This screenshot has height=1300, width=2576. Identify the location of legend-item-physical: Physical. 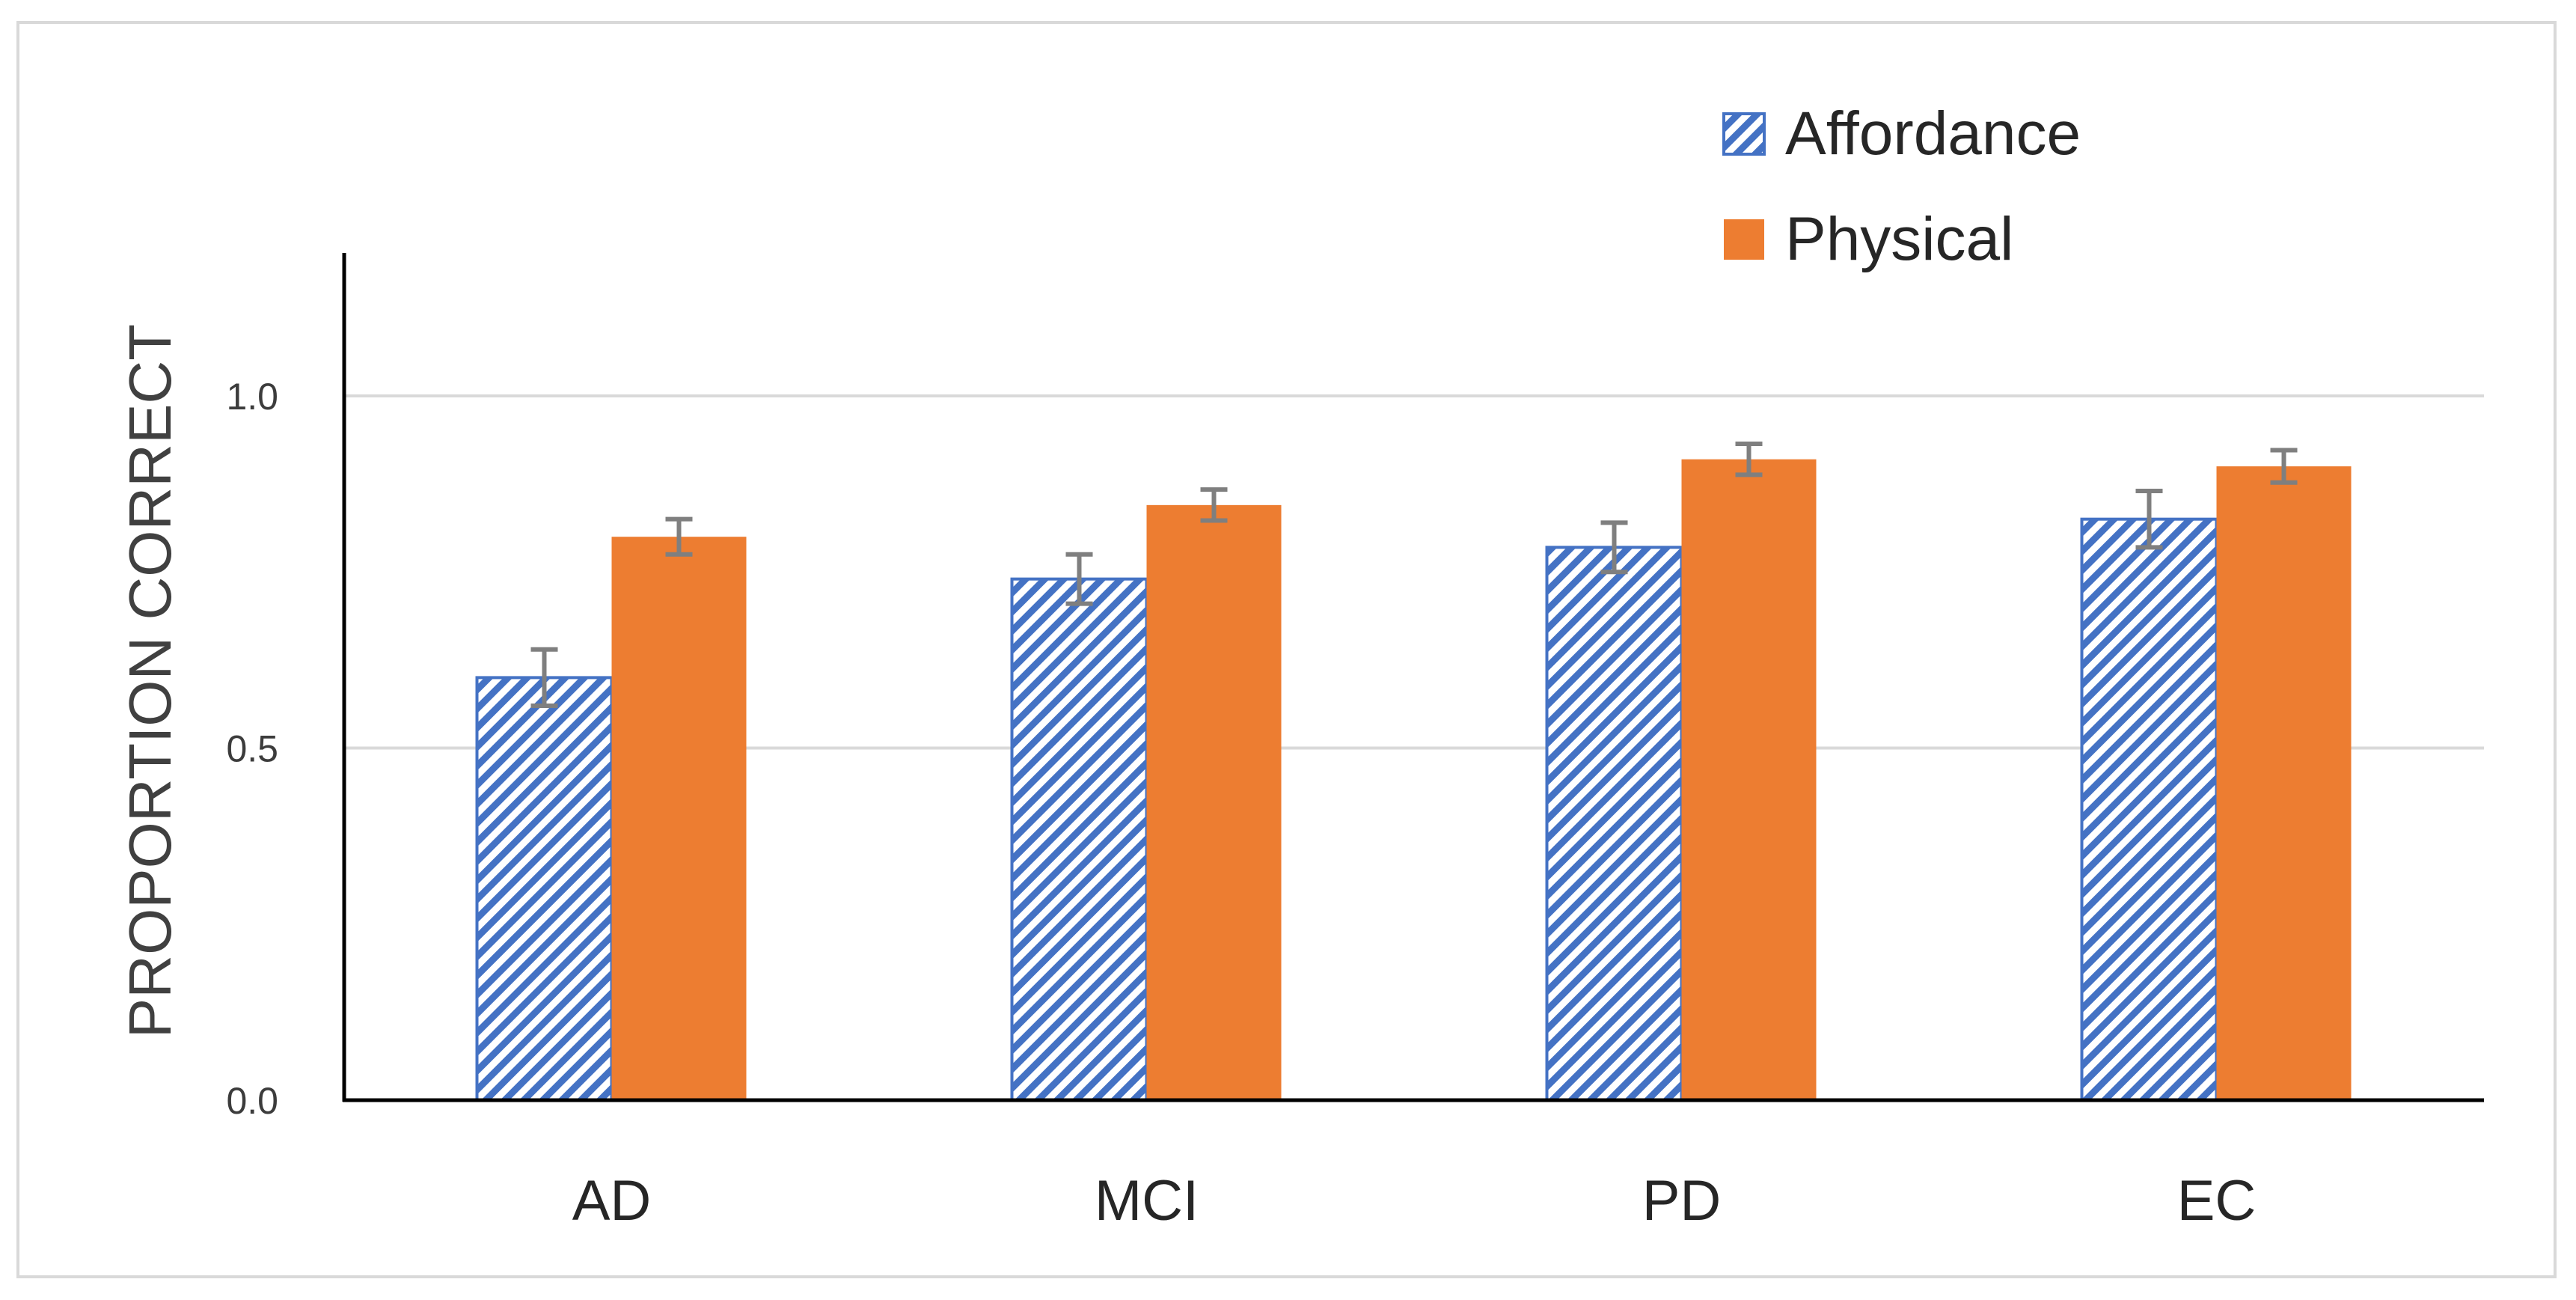
(1868, 239).